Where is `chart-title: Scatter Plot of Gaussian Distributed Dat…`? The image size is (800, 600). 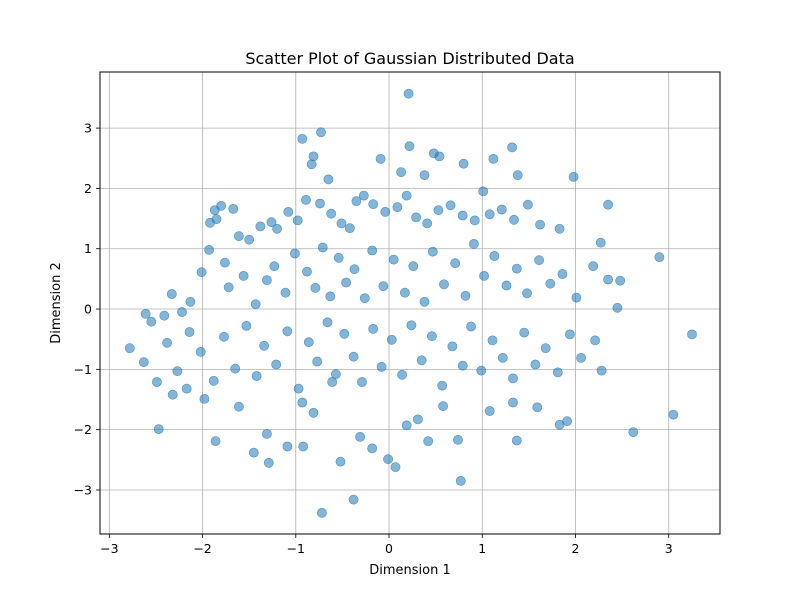
chart-title: Scatter Plot of Gaussian Distributed Dat… is located at coordinates (409, 58).